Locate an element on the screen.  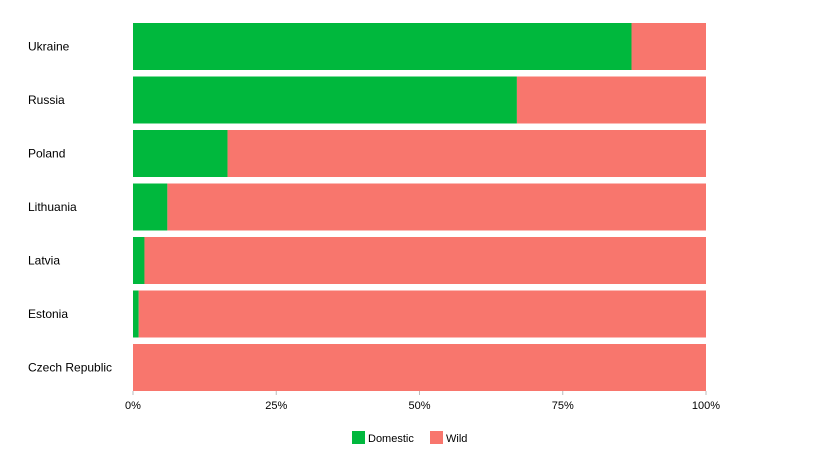
x-tick-label: 0% is located at coordinates (133, 406).